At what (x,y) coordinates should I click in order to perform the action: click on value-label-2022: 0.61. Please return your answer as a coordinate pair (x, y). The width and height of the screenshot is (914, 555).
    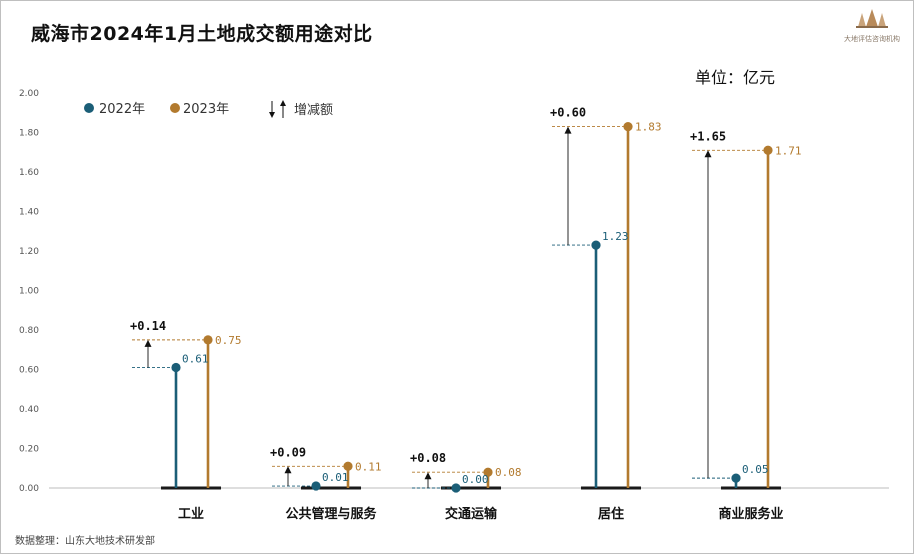
    Looking at the image, I should click on (195, 359).